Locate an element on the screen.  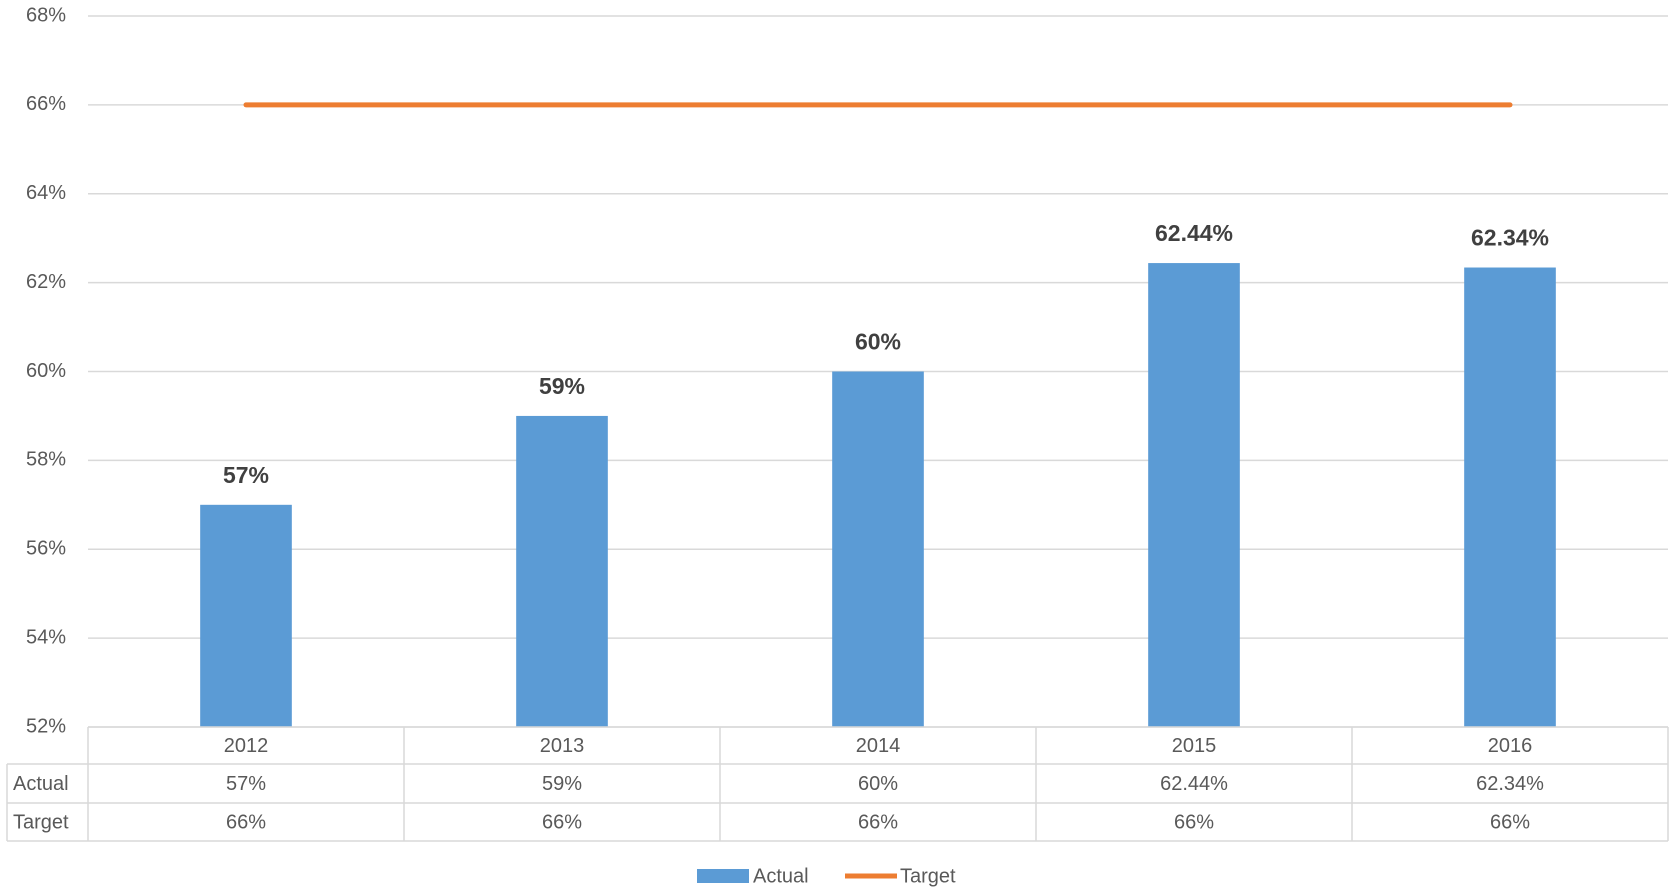
x-tick-label: 2016 is located at coordinates (1510, 746).